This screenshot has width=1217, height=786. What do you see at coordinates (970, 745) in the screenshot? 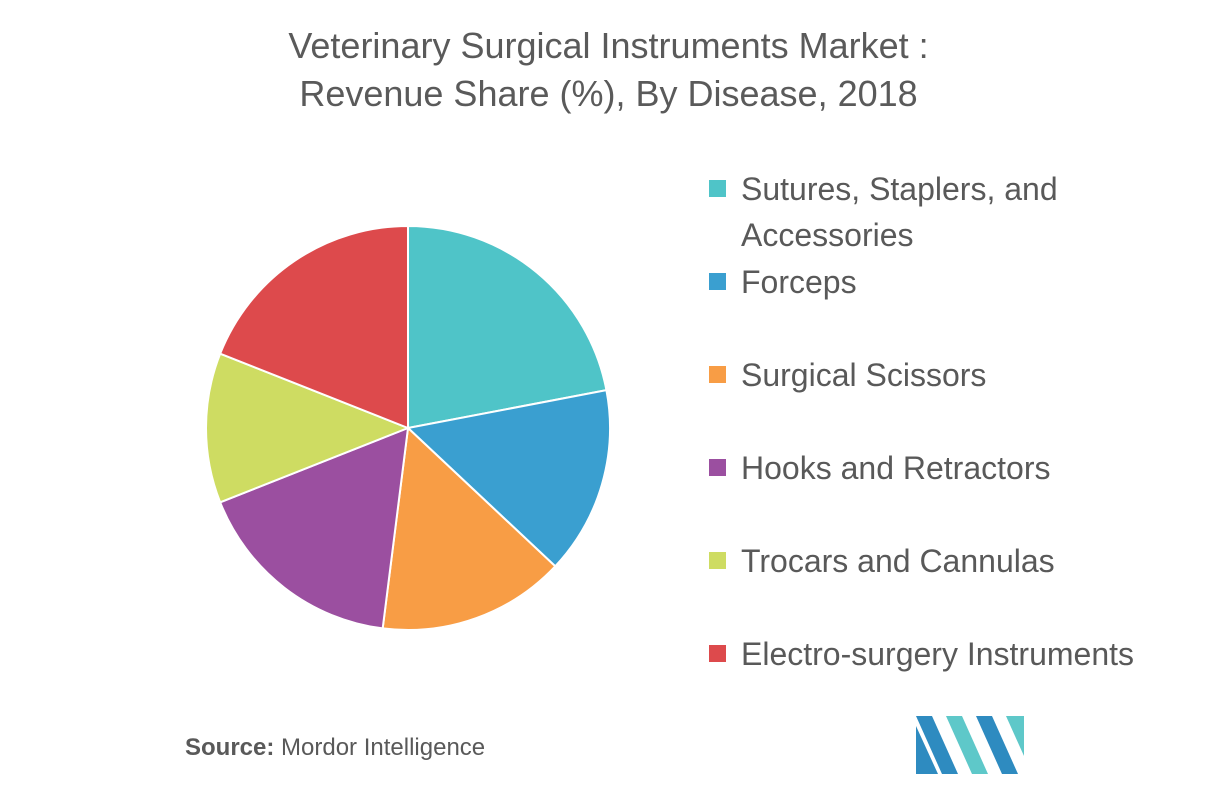
I see `mordor-intelligence-logo-icon` at bounding box center [970, 745].